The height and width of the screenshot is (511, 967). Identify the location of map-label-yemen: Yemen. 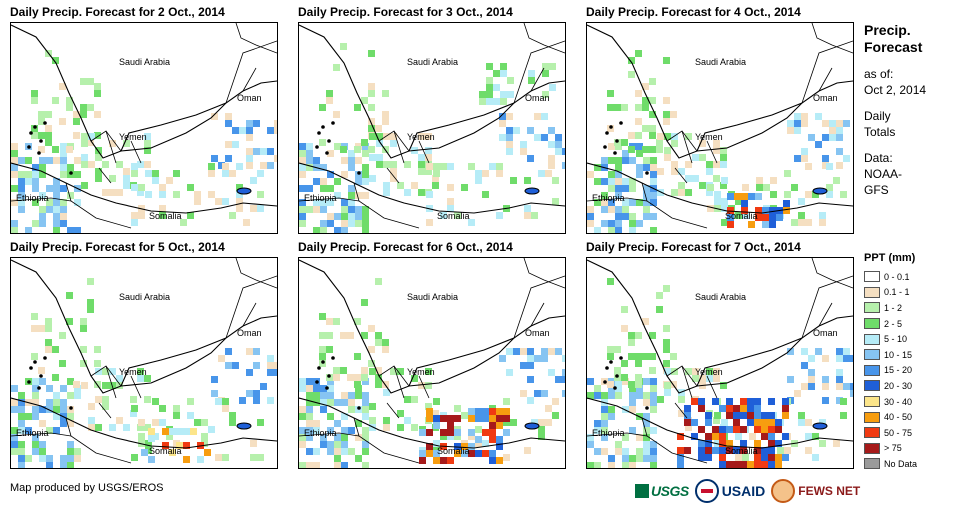
(133, 137).